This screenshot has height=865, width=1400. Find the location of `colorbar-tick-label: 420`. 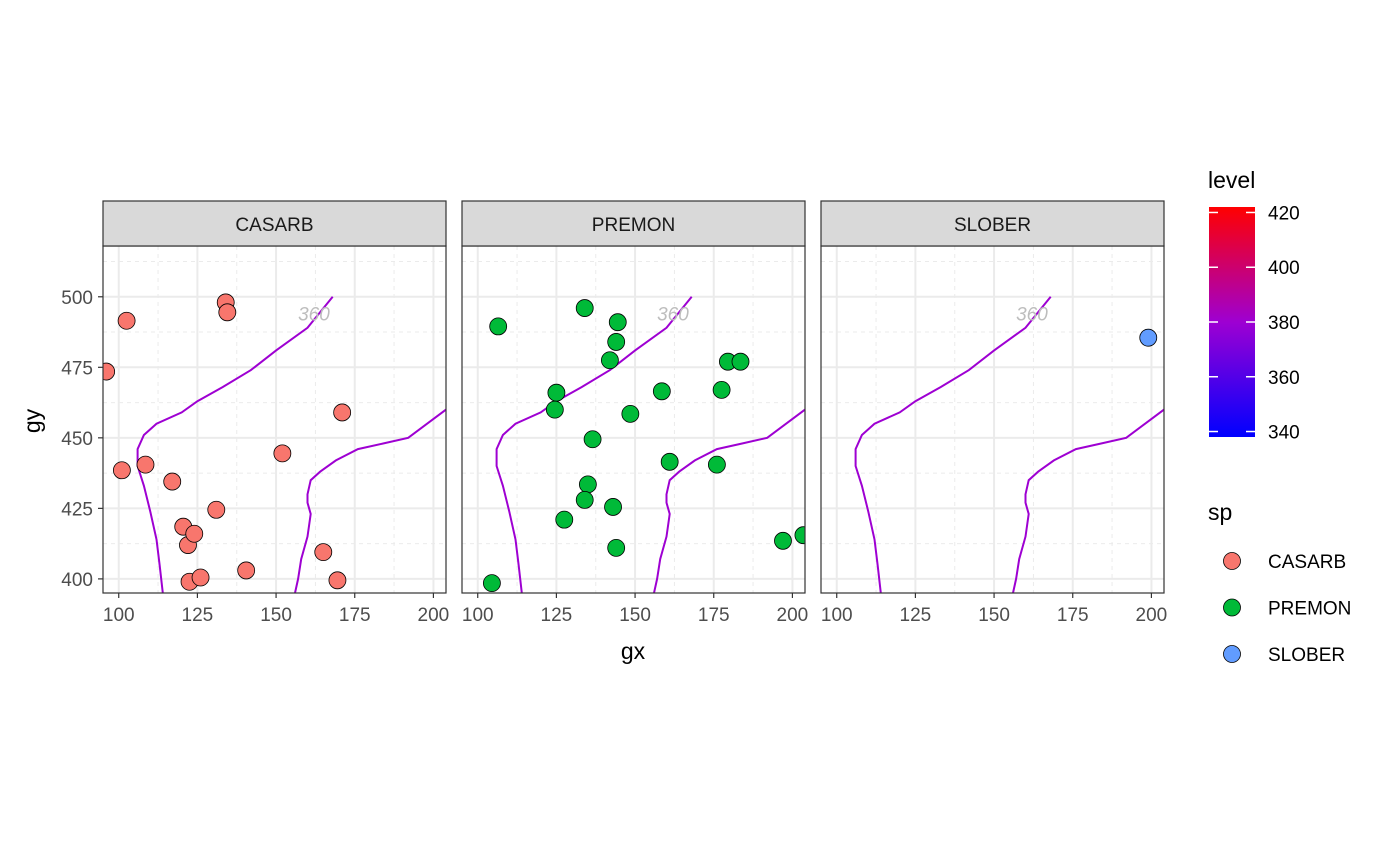

colorbar-tick-label: 420 is located at coordinates (1284, 213).